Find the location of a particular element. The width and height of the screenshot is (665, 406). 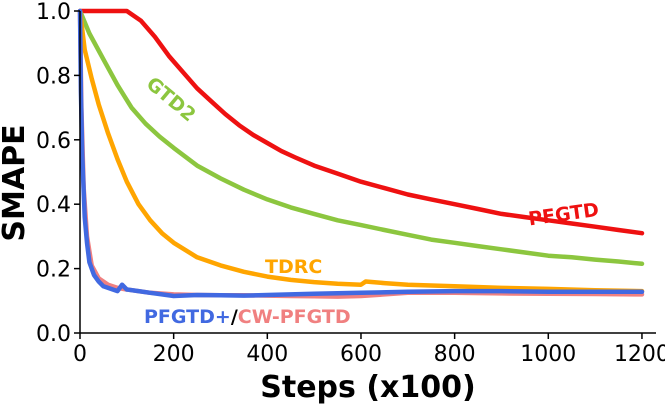

x-tick-label: 1000 is located at coordinates (548, 354).